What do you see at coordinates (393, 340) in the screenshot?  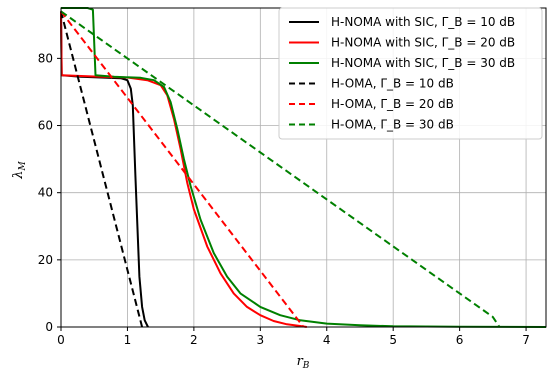 I see `x-tick-label: 5` at bounding box center [393, 340].